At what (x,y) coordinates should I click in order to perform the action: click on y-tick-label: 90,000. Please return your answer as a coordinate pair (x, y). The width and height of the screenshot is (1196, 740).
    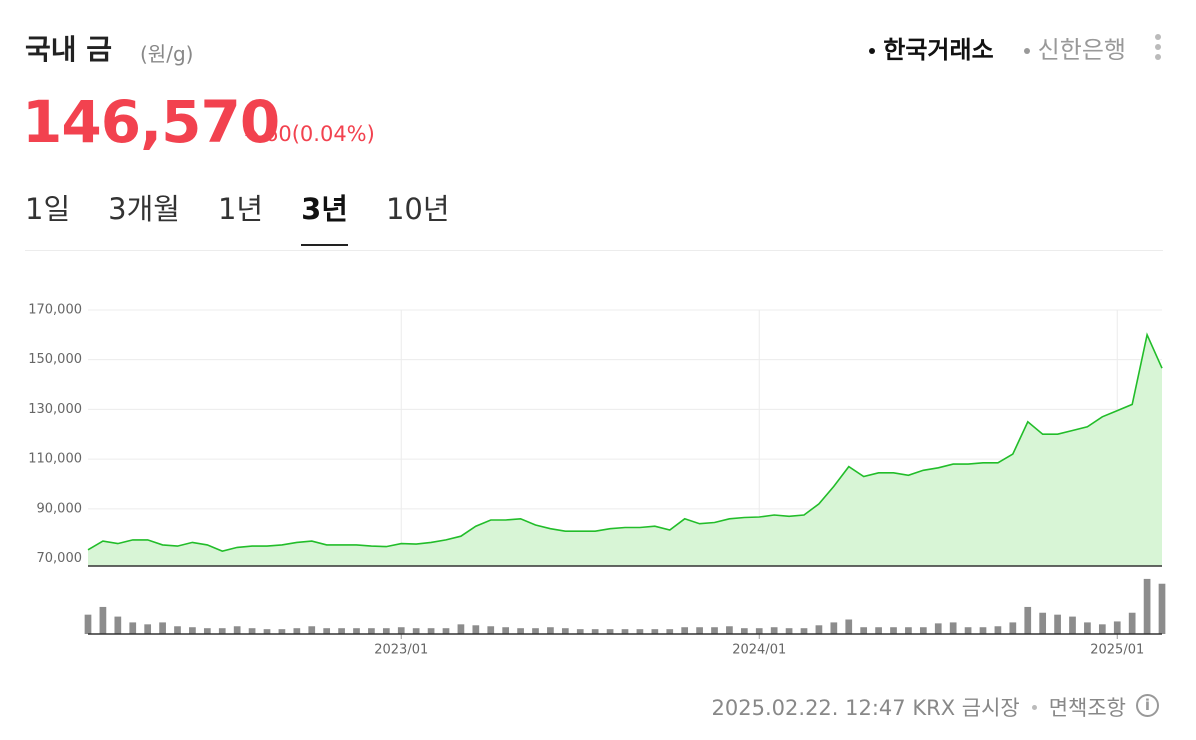
    Looking at the image, I should click on (60, 508).